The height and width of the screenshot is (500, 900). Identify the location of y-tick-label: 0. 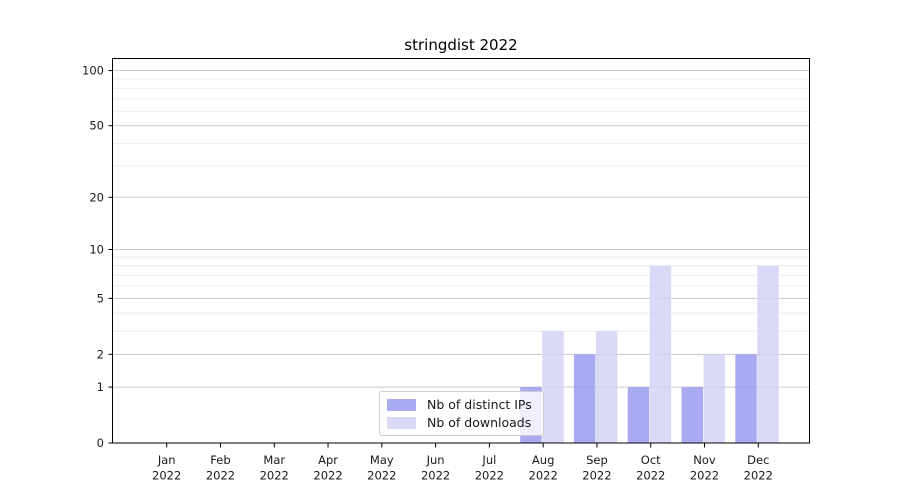
(100, 443).